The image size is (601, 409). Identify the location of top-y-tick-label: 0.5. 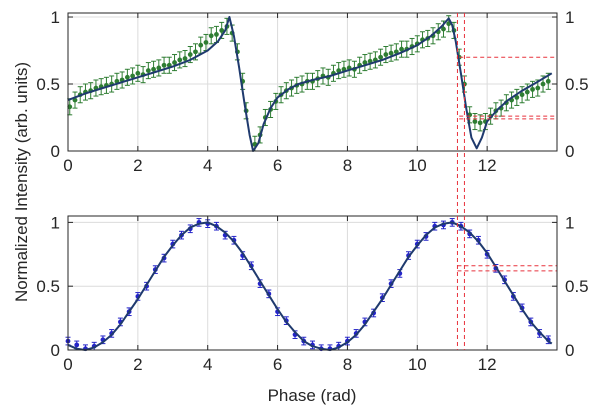
(48, 84).